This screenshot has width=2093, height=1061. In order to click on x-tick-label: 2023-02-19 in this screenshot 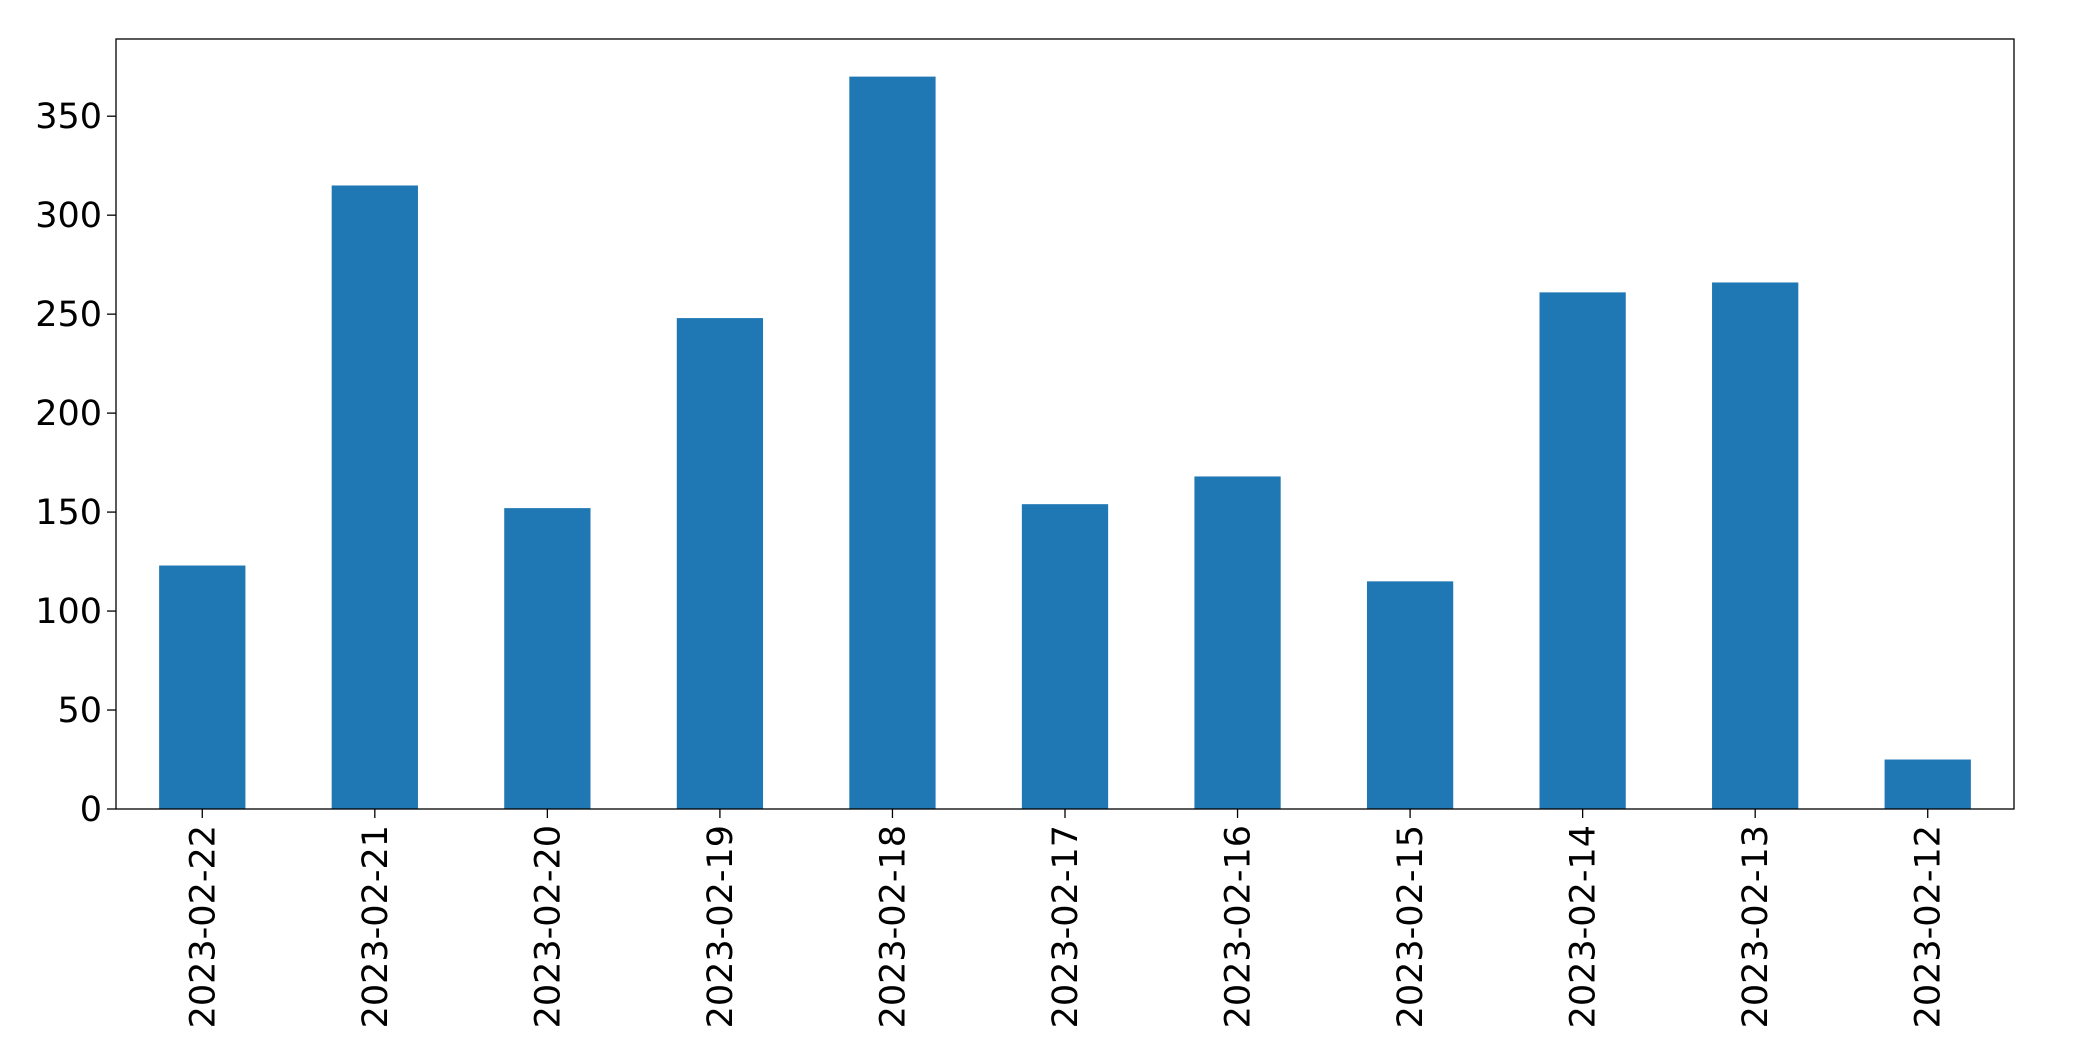, I will do `click(721, 926)`.